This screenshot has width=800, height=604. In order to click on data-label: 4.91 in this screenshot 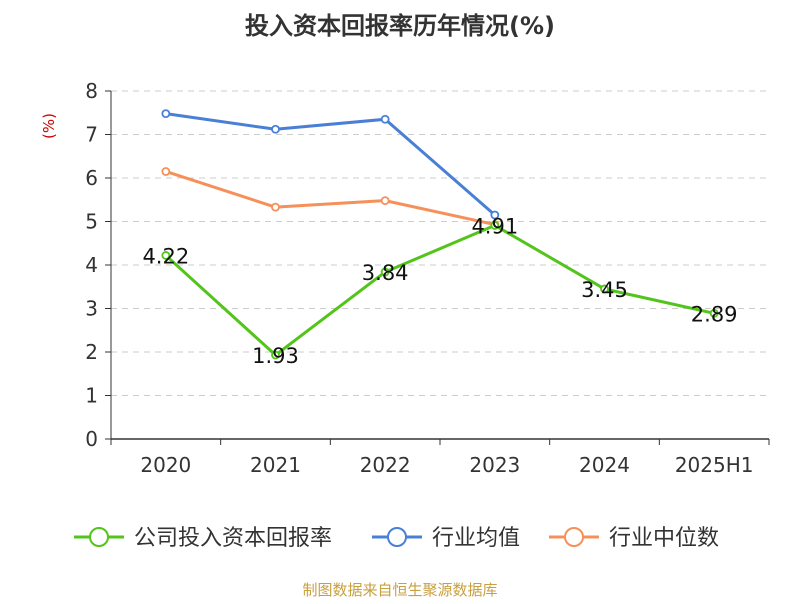, I will do `click(494, 226)`.